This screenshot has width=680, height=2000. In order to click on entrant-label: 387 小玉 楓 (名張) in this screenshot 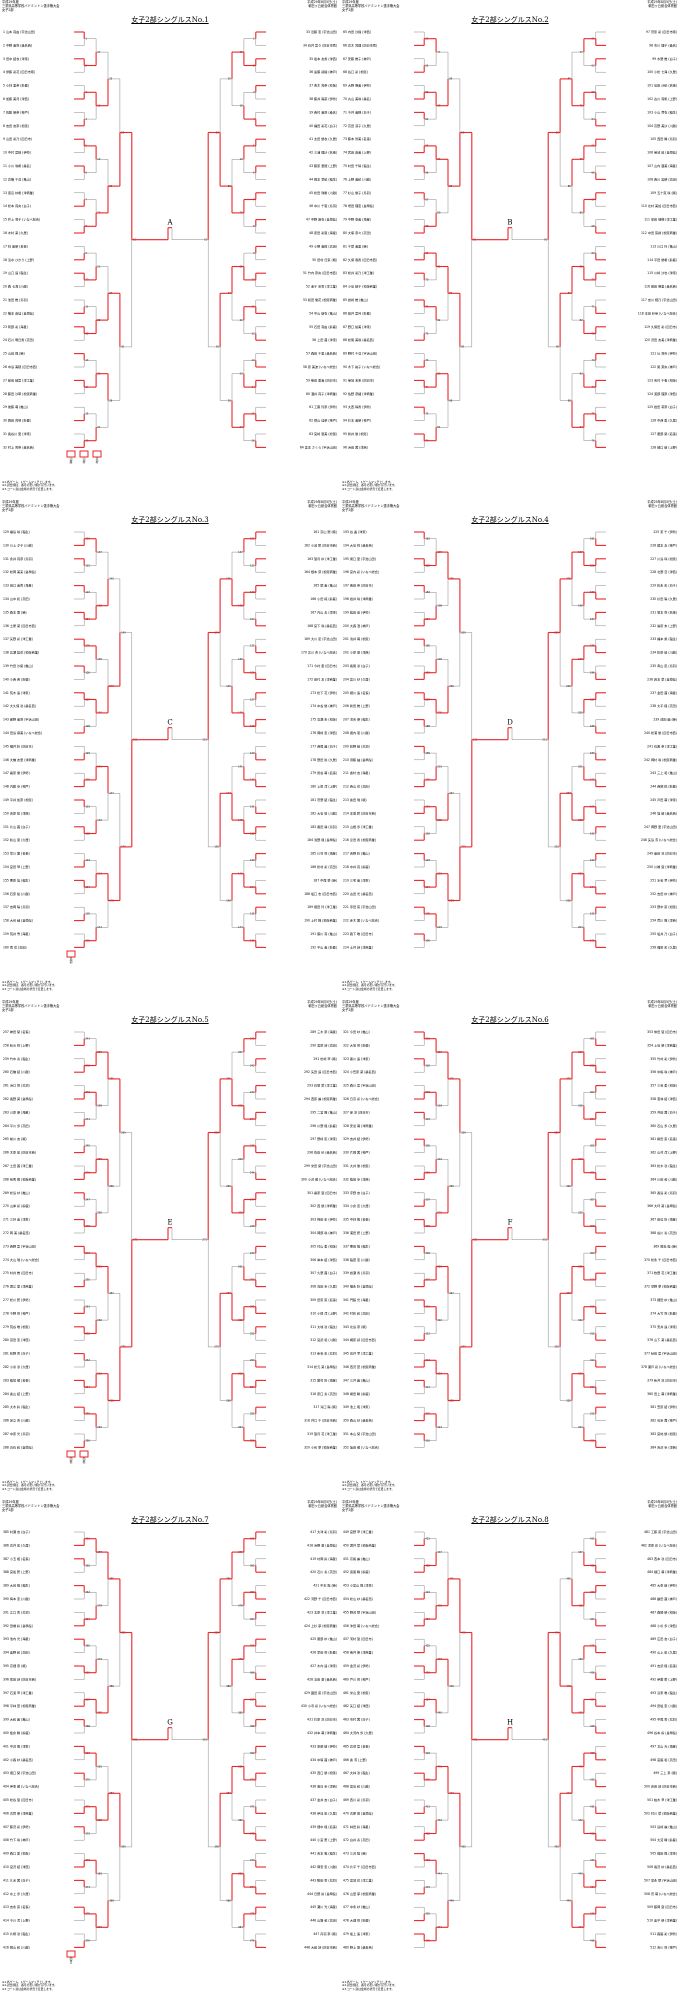, I will do `click(16, 1558)`.